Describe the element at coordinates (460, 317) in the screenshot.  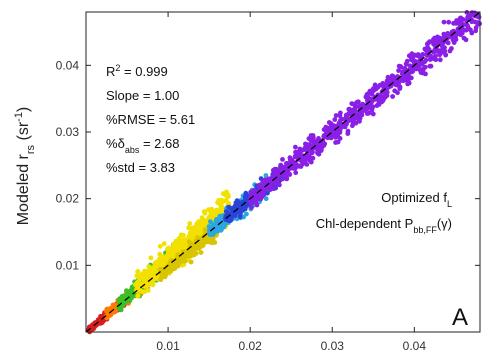
I see `panel-label: A` at that location.